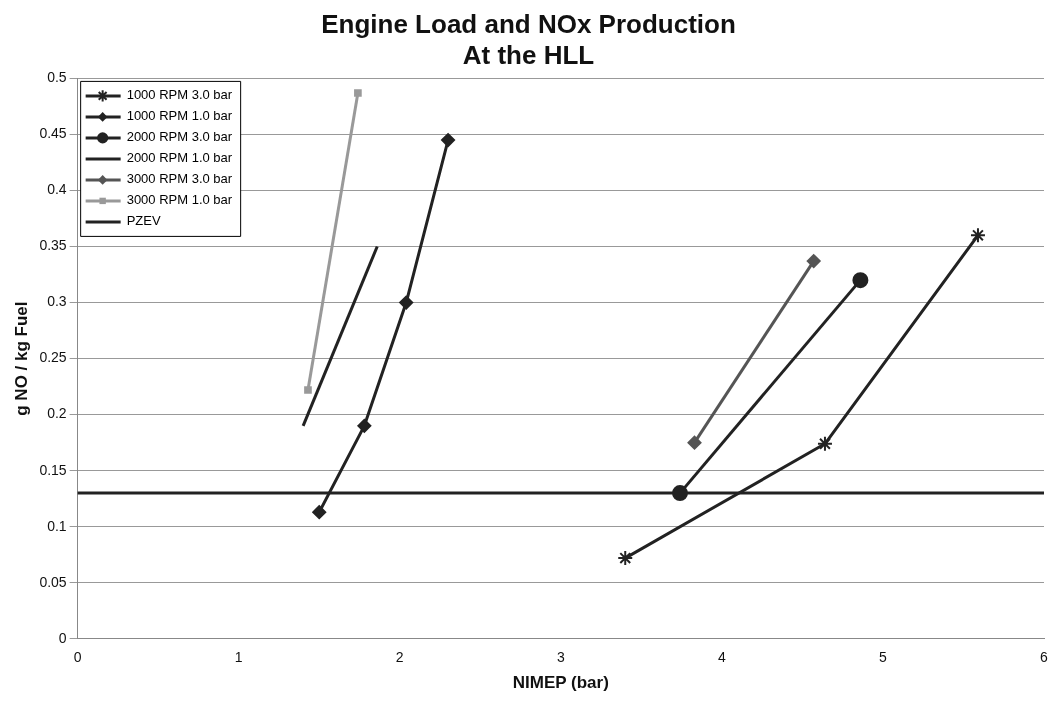 This screenshot has height=707, width=1061. Describe the element at coordinates (528, 54) in the screenshot. I see `text: At the HLL` at that location.